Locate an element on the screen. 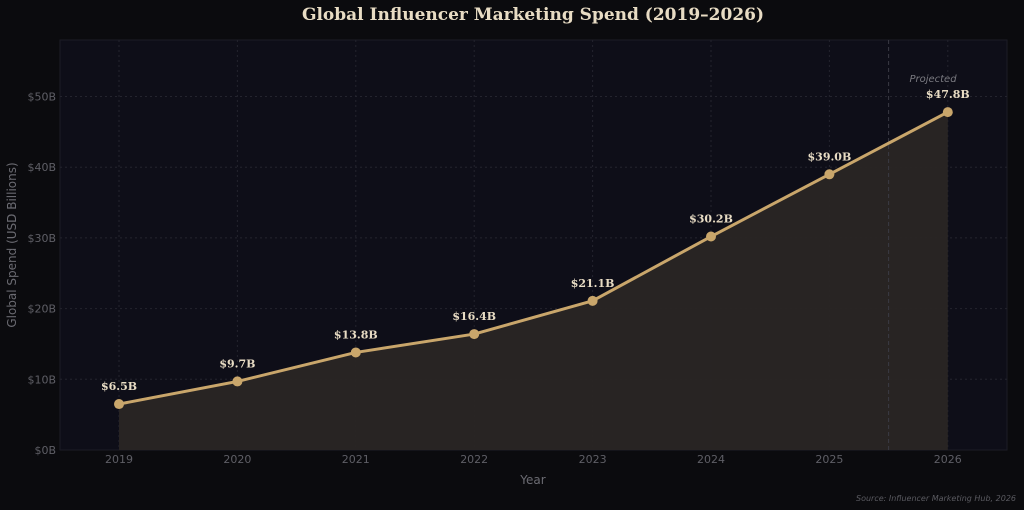  x-tick-label: 2023 is located at coordinates (593, 459).